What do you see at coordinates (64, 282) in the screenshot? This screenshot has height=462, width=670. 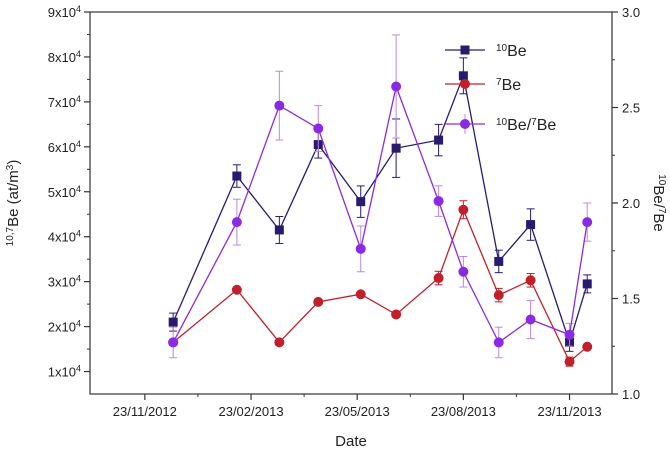 I see `y-left-tick-label: 3x10⁴` at bounding box center [64, 282].